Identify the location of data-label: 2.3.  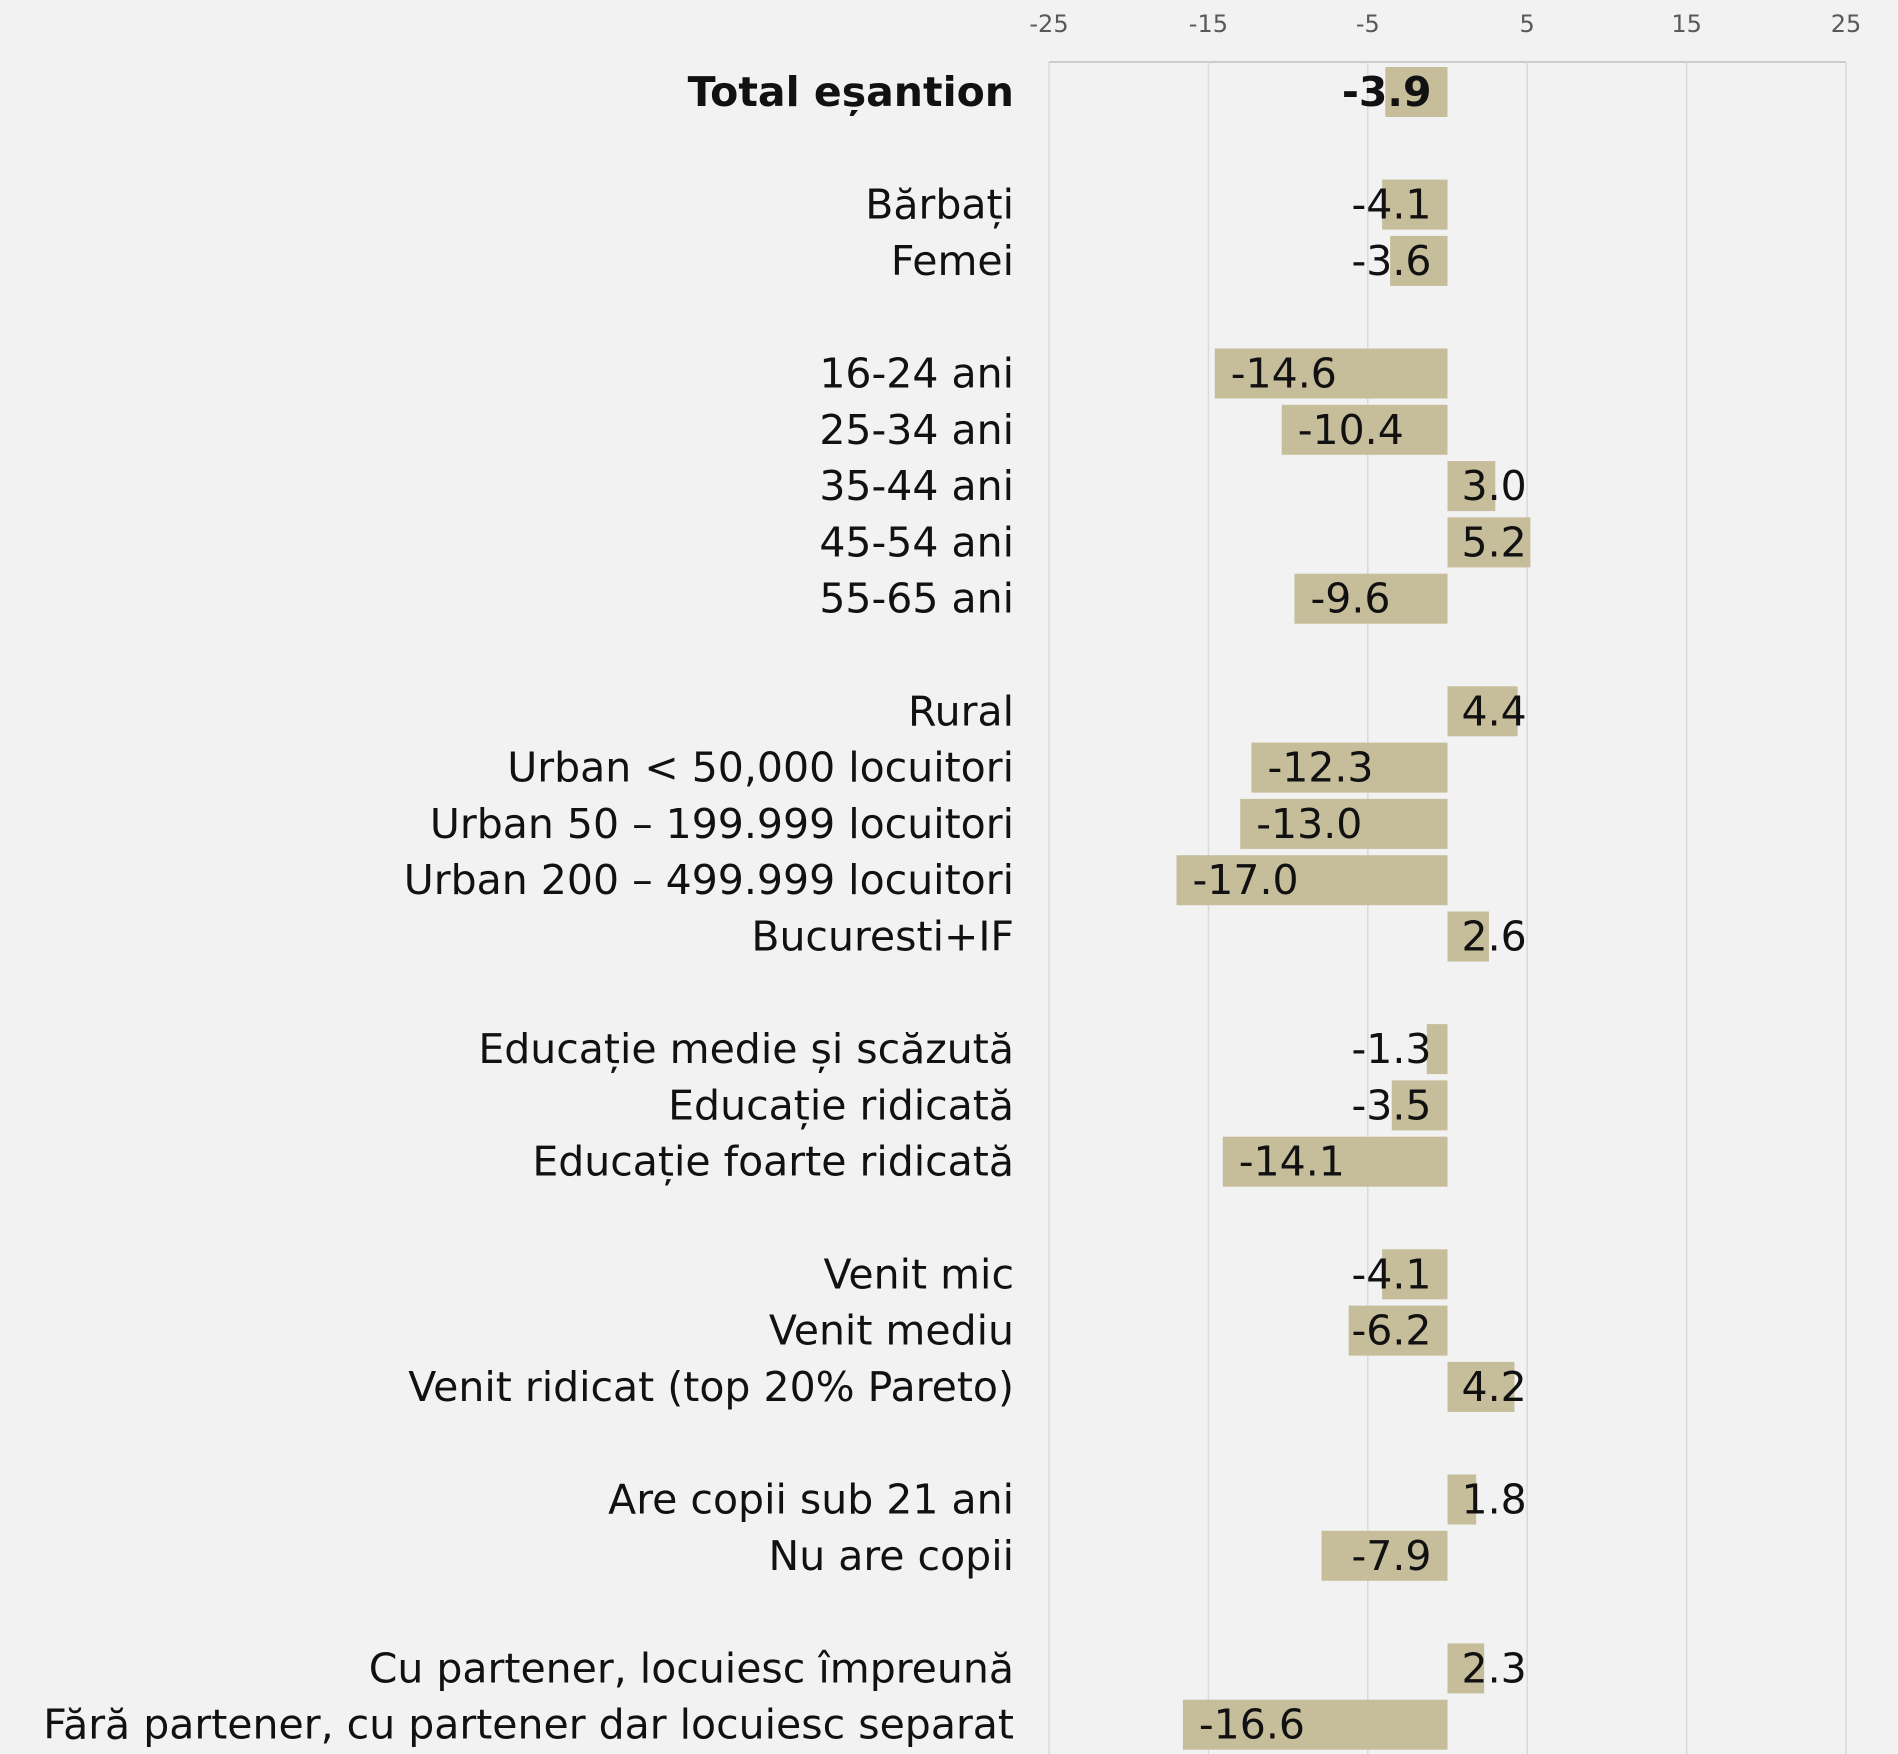
(1494, 1668).